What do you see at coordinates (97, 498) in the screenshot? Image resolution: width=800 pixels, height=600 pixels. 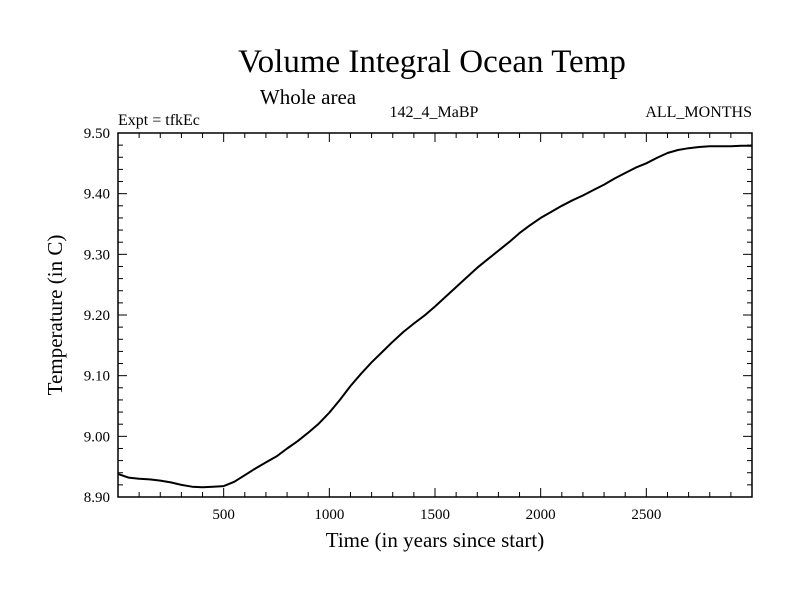 I see `y-tick-label: 8.90` at bounding box center [97, 498].